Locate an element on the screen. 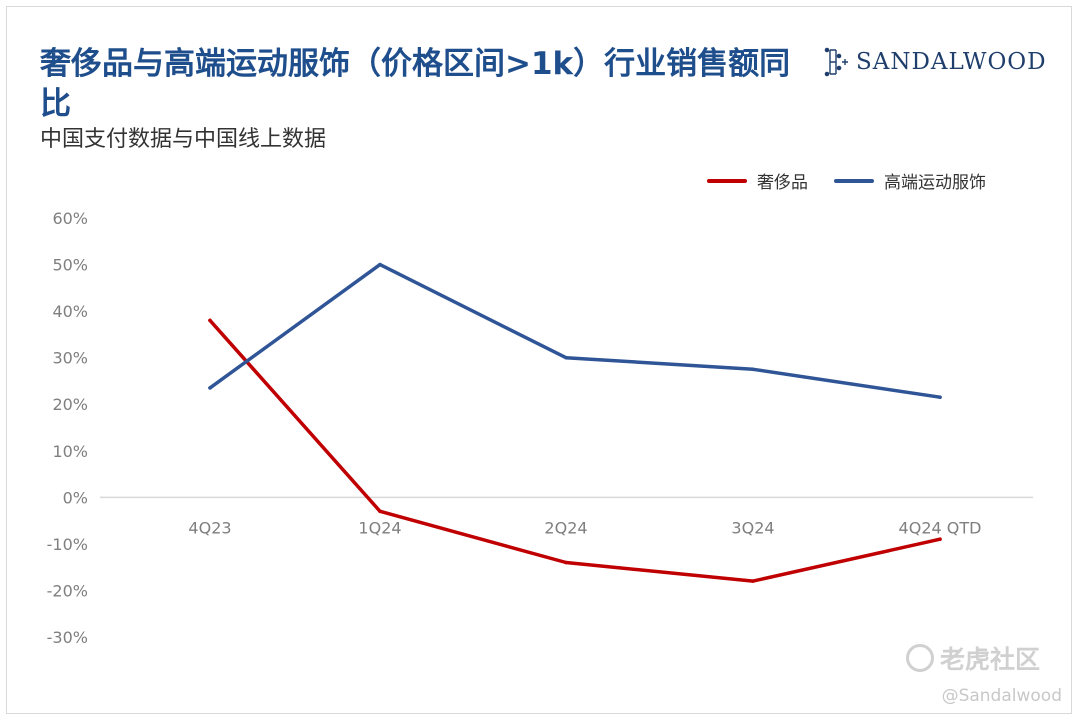  legend-swatch-luxury is located at coordinates (727, 180).